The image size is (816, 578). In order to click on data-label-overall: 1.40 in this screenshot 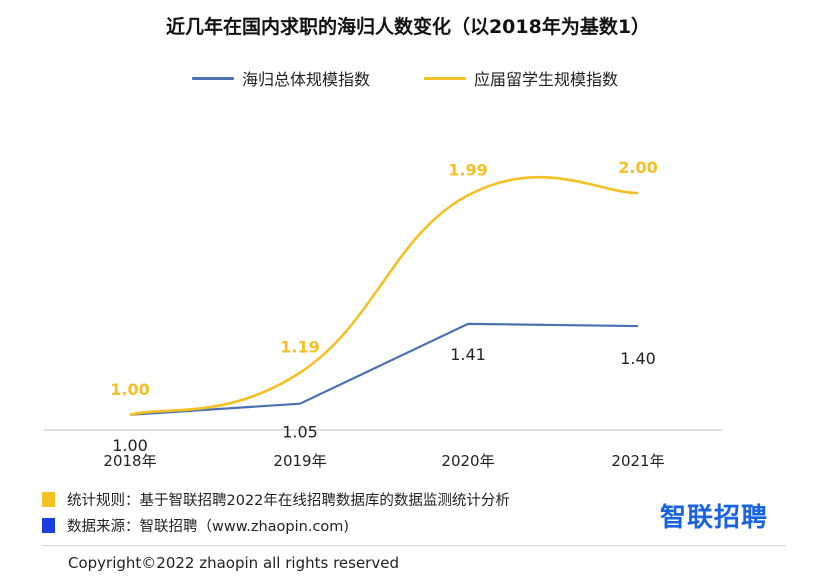, I will do `click(638, 358)`.